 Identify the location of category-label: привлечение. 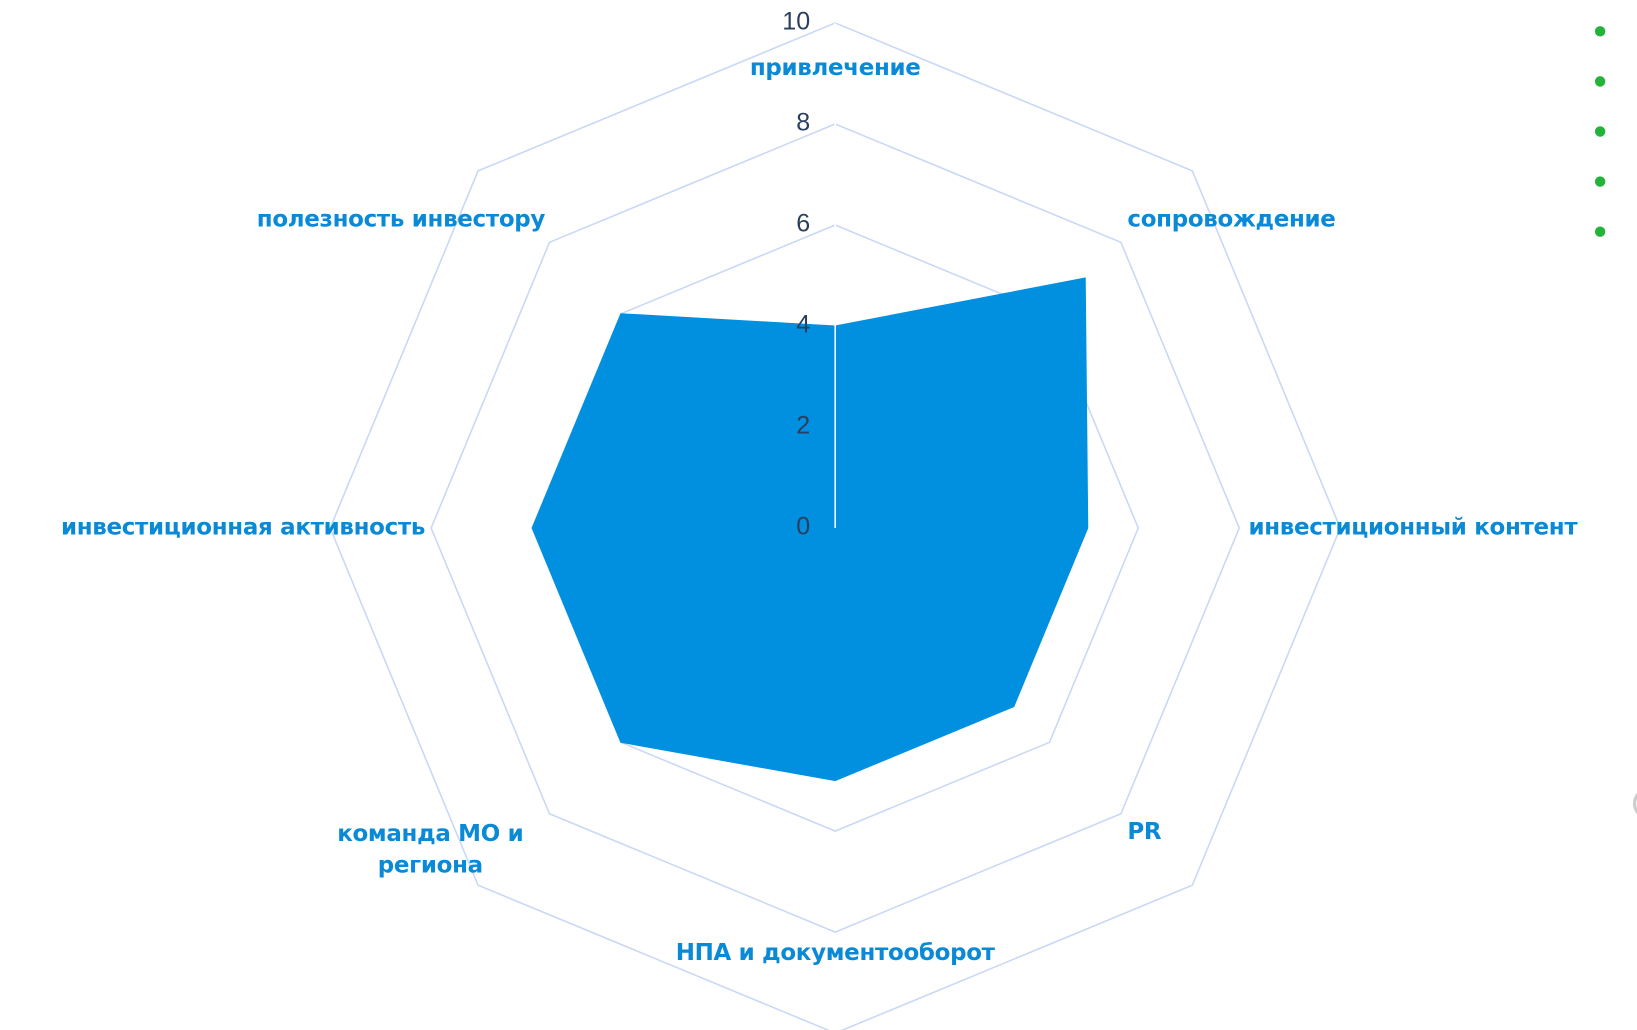
(835, 68).